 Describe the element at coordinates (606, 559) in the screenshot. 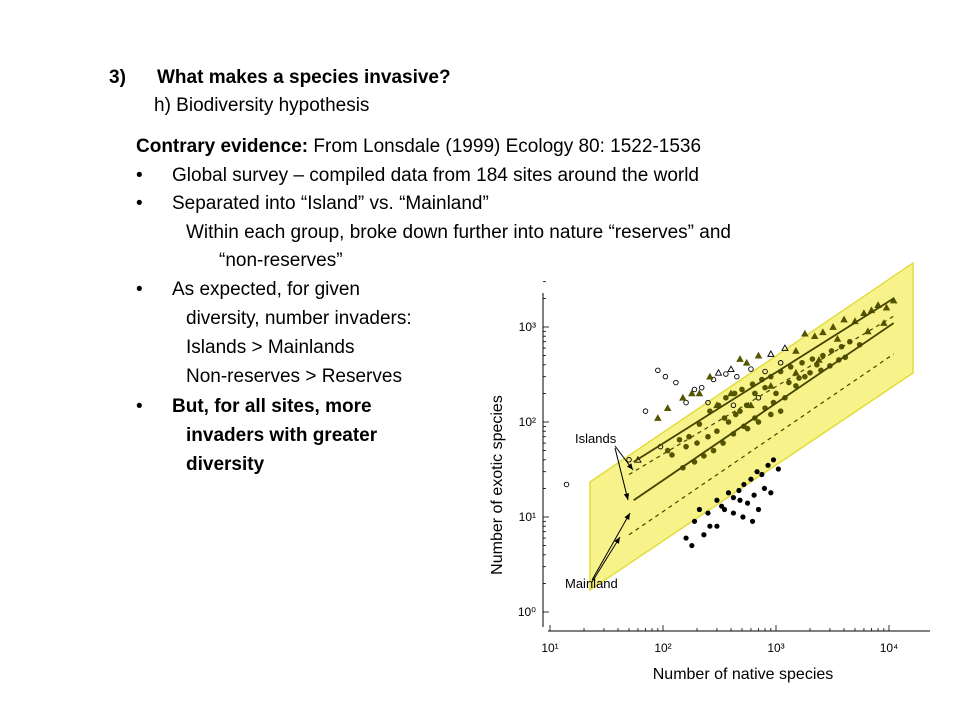

I see `mainland-arrow-to-lower` at that location.